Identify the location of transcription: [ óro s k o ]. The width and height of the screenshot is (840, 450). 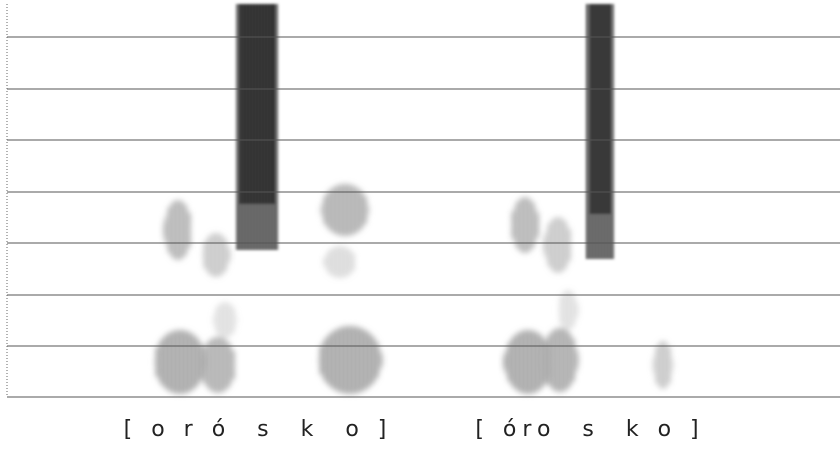
(589, 429).